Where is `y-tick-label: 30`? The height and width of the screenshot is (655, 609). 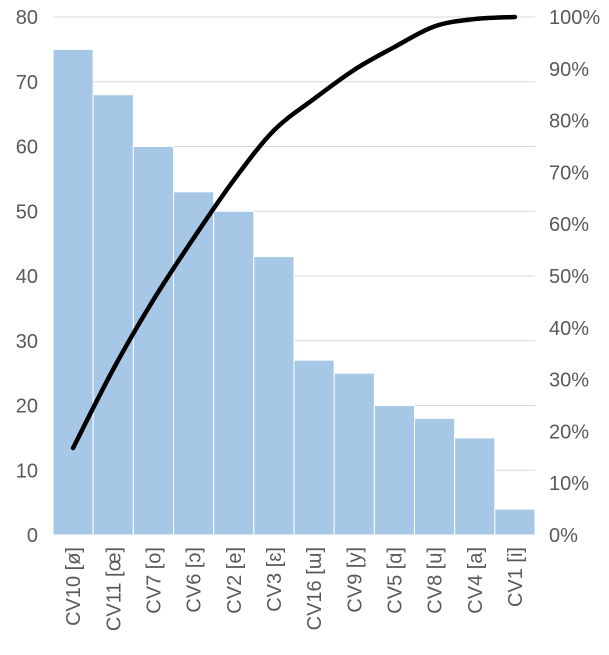 y-tick-label: 30 is located at coordinates (27, 342).